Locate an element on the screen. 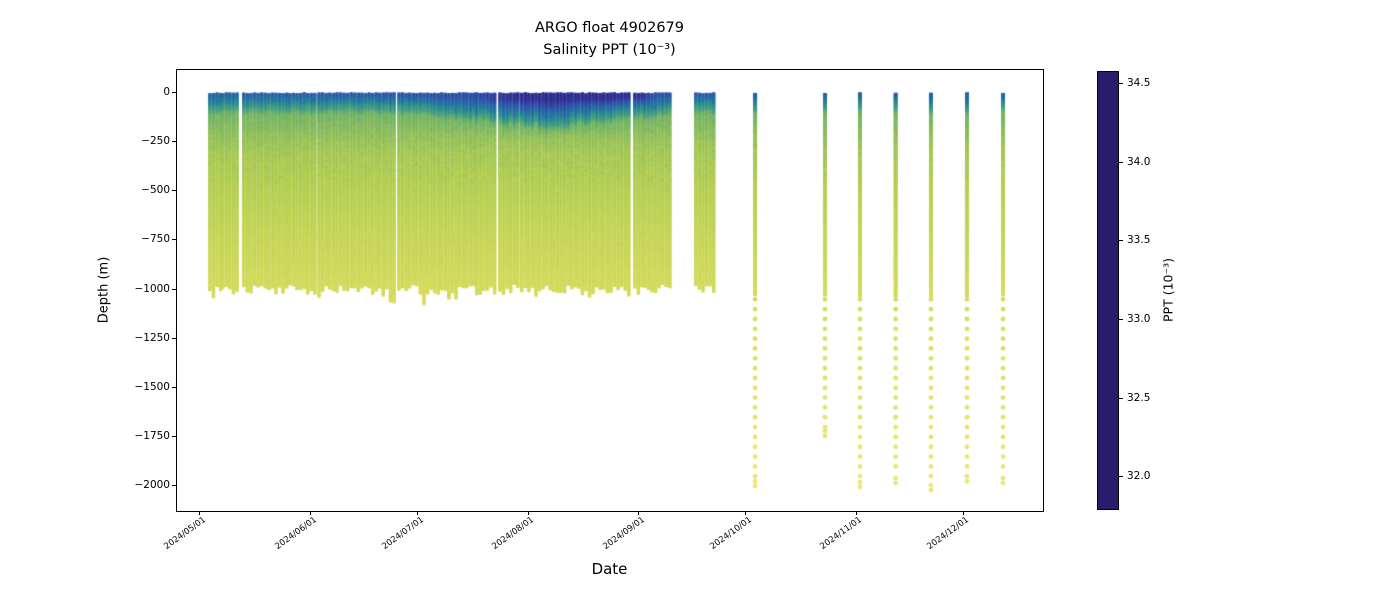 The width and height of the screenshot is (1400, 600). x-tick-label: 2024/11/01 is located at coordinates (841, 533).